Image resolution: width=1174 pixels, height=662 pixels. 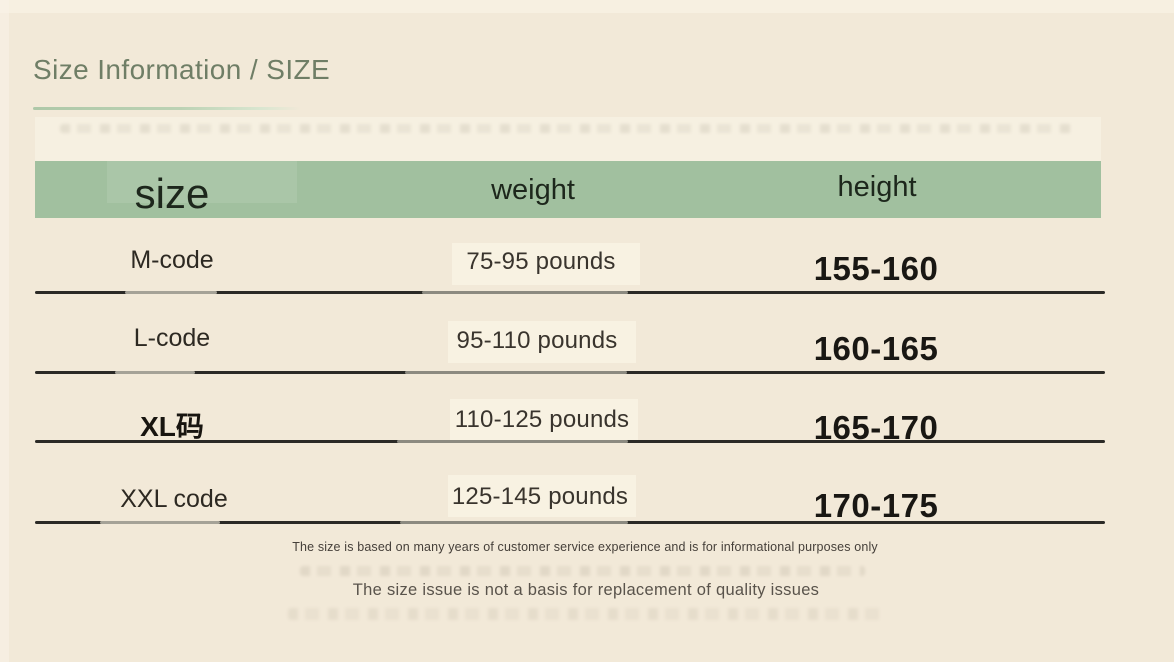 I want to click on cell-height: 165-170, so click(x=876, y=427).